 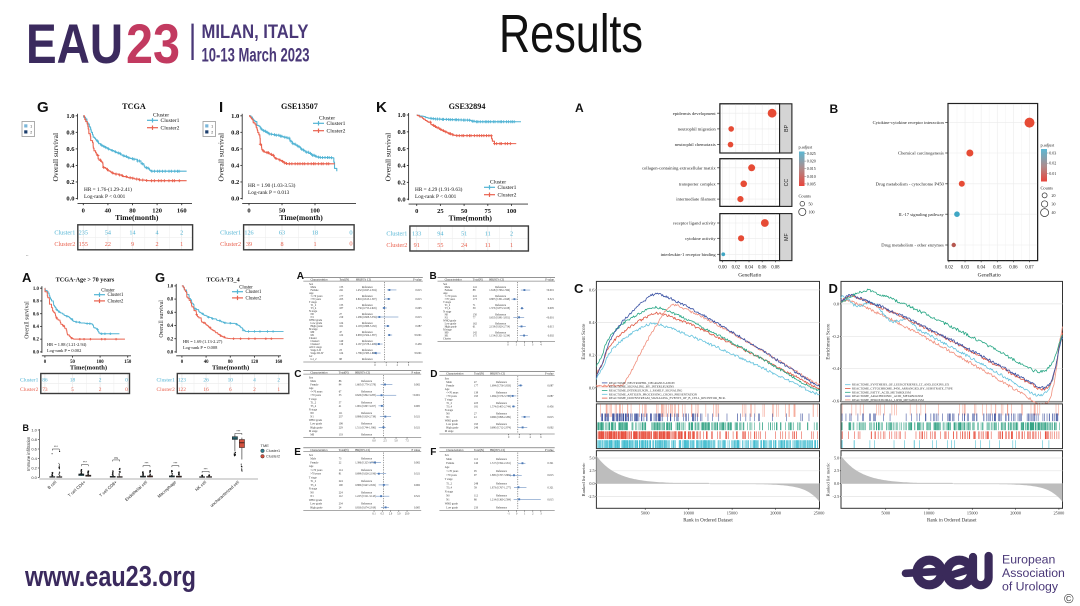 What do you see at coordinates (591, 496) in the screenshot?
I see `svg-text: -2.5` at bounding box center [591, 496].